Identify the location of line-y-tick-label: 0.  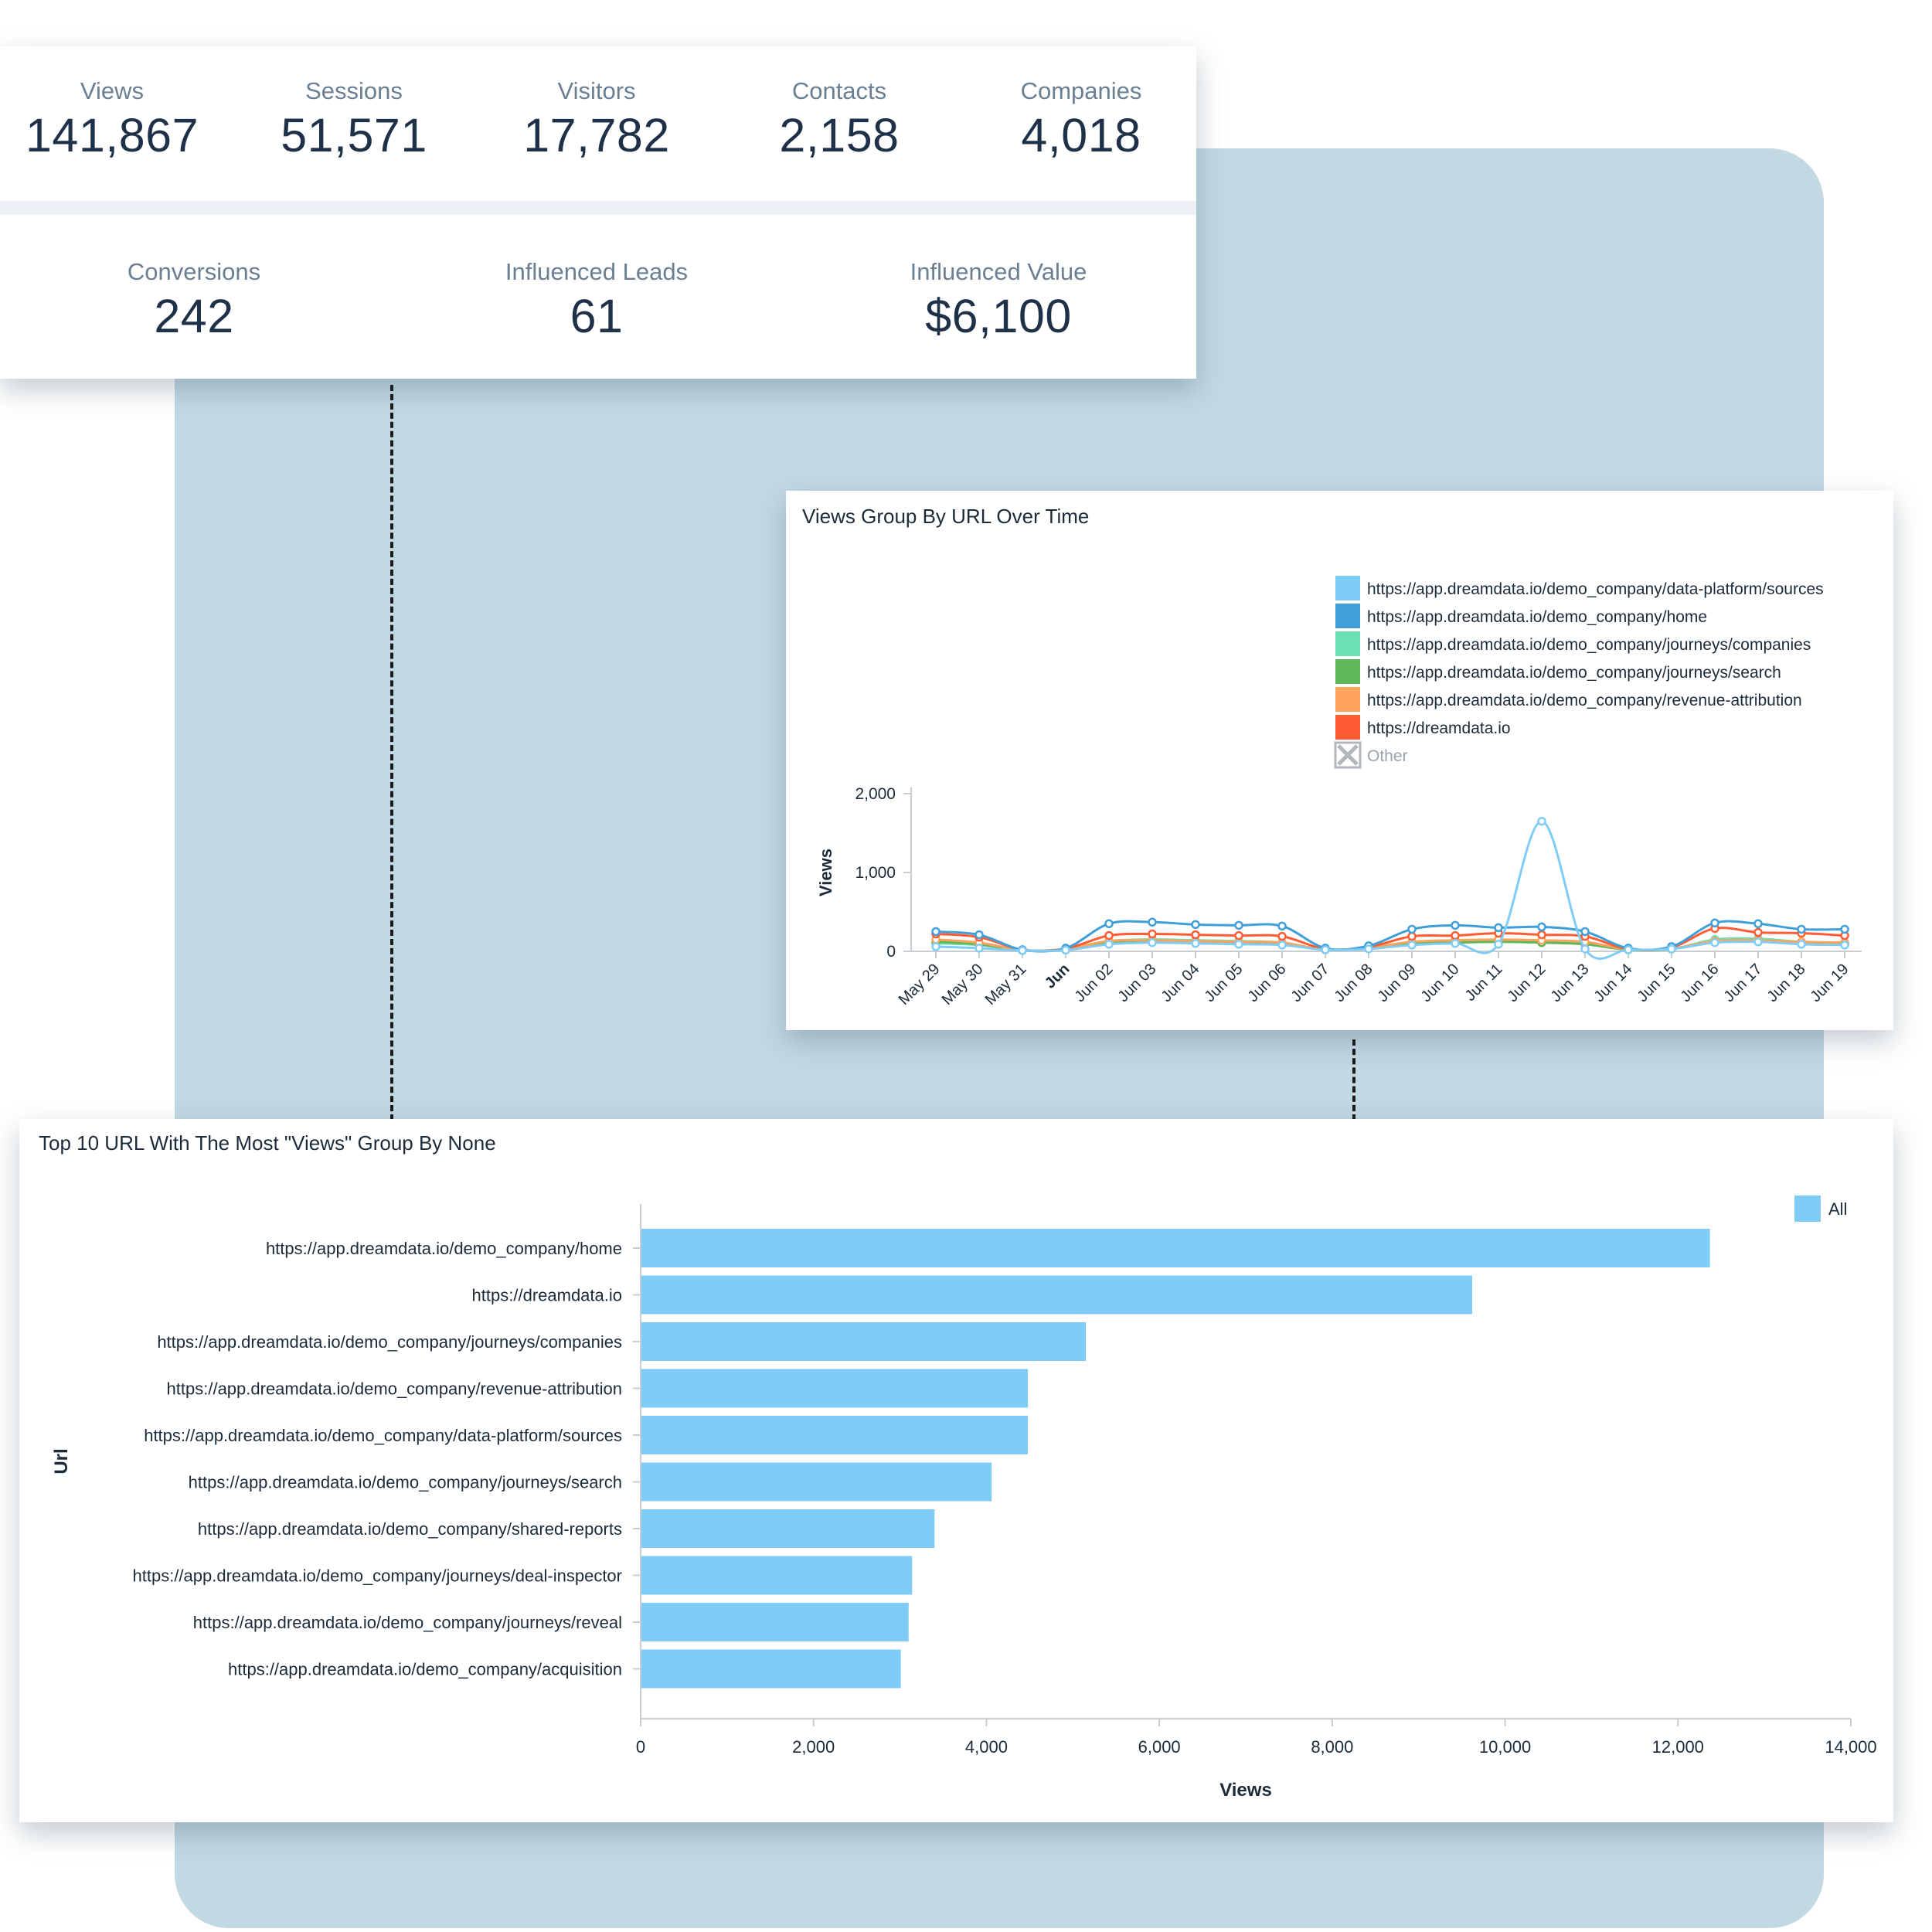
(891, 952).